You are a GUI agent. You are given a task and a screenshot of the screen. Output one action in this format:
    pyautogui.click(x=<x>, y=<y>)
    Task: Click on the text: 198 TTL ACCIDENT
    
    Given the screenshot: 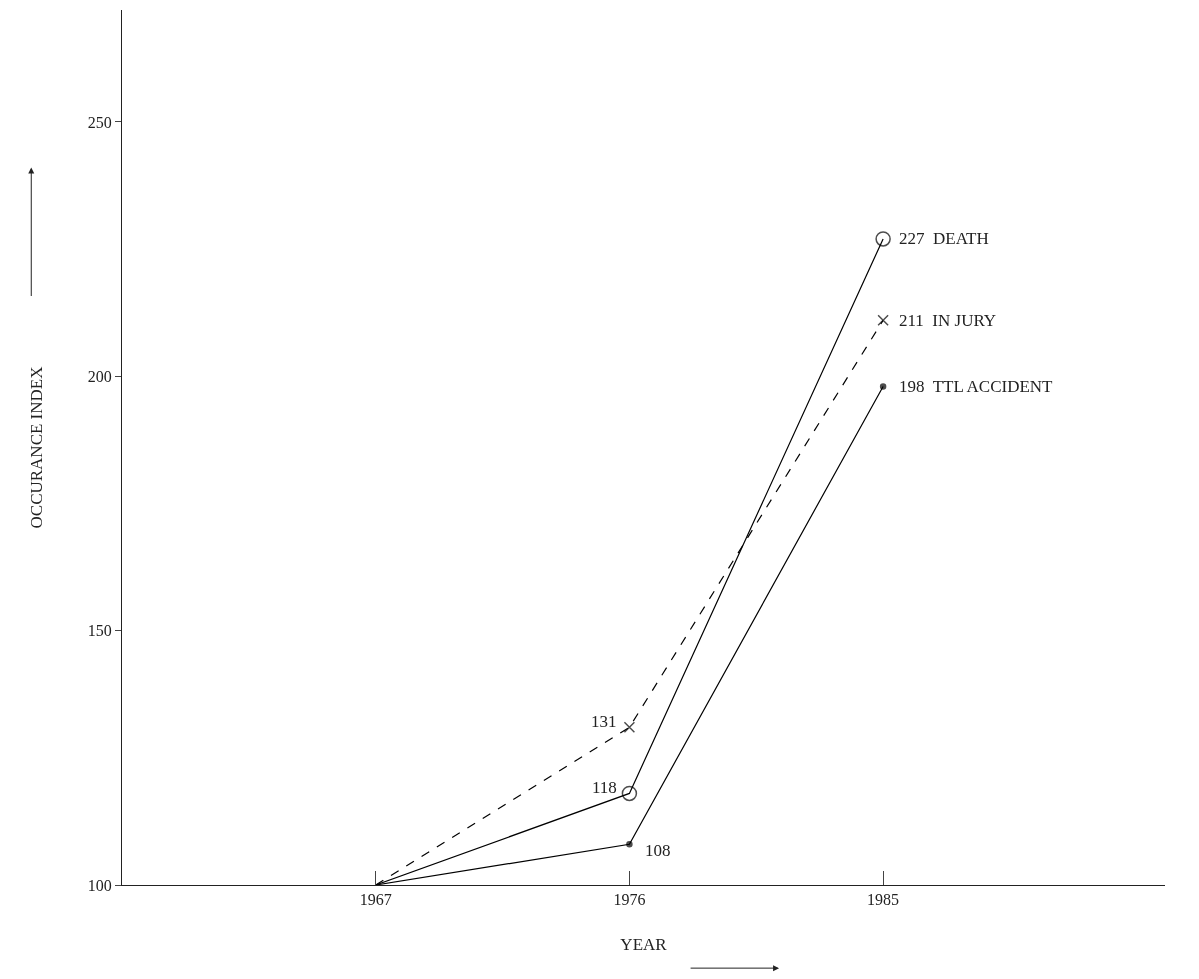 What is the action you would take?
    pyautogui.click(x=976, y=386)
    